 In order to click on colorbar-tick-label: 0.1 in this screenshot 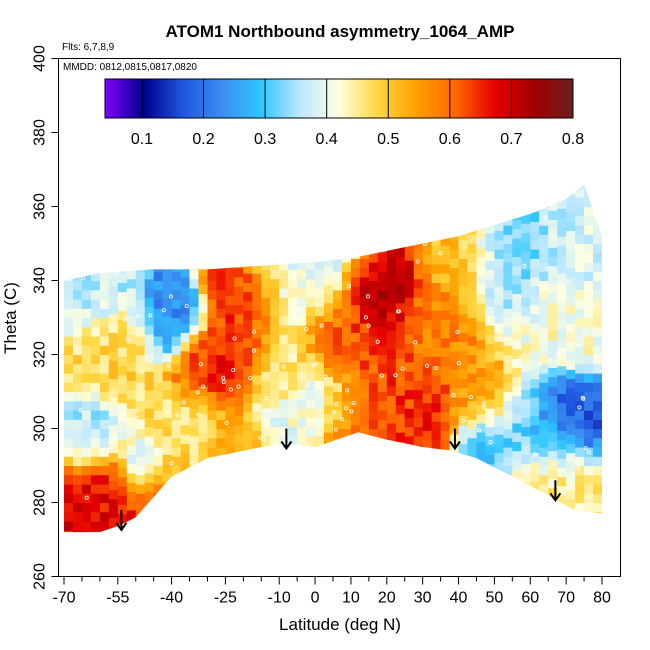, I will do `click(142, 139)`.